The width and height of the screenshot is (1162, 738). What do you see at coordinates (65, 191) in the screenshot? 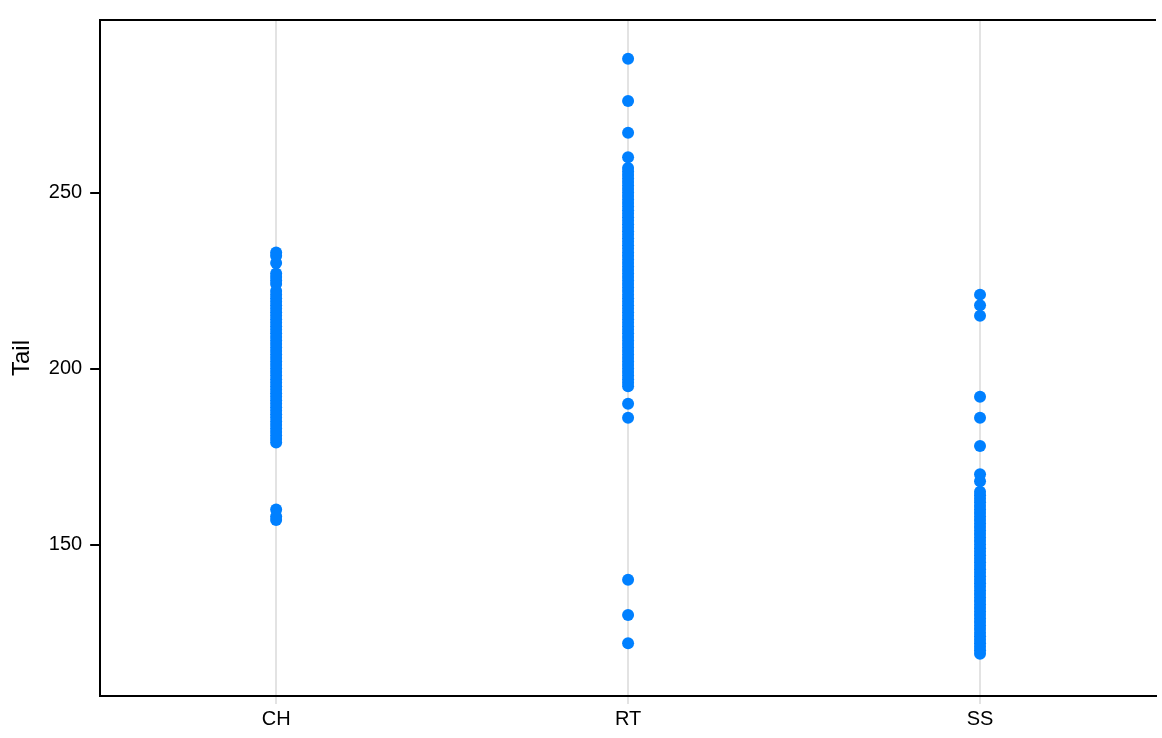
I see `y-tick-label: 250` at bounding box center [65, 191].